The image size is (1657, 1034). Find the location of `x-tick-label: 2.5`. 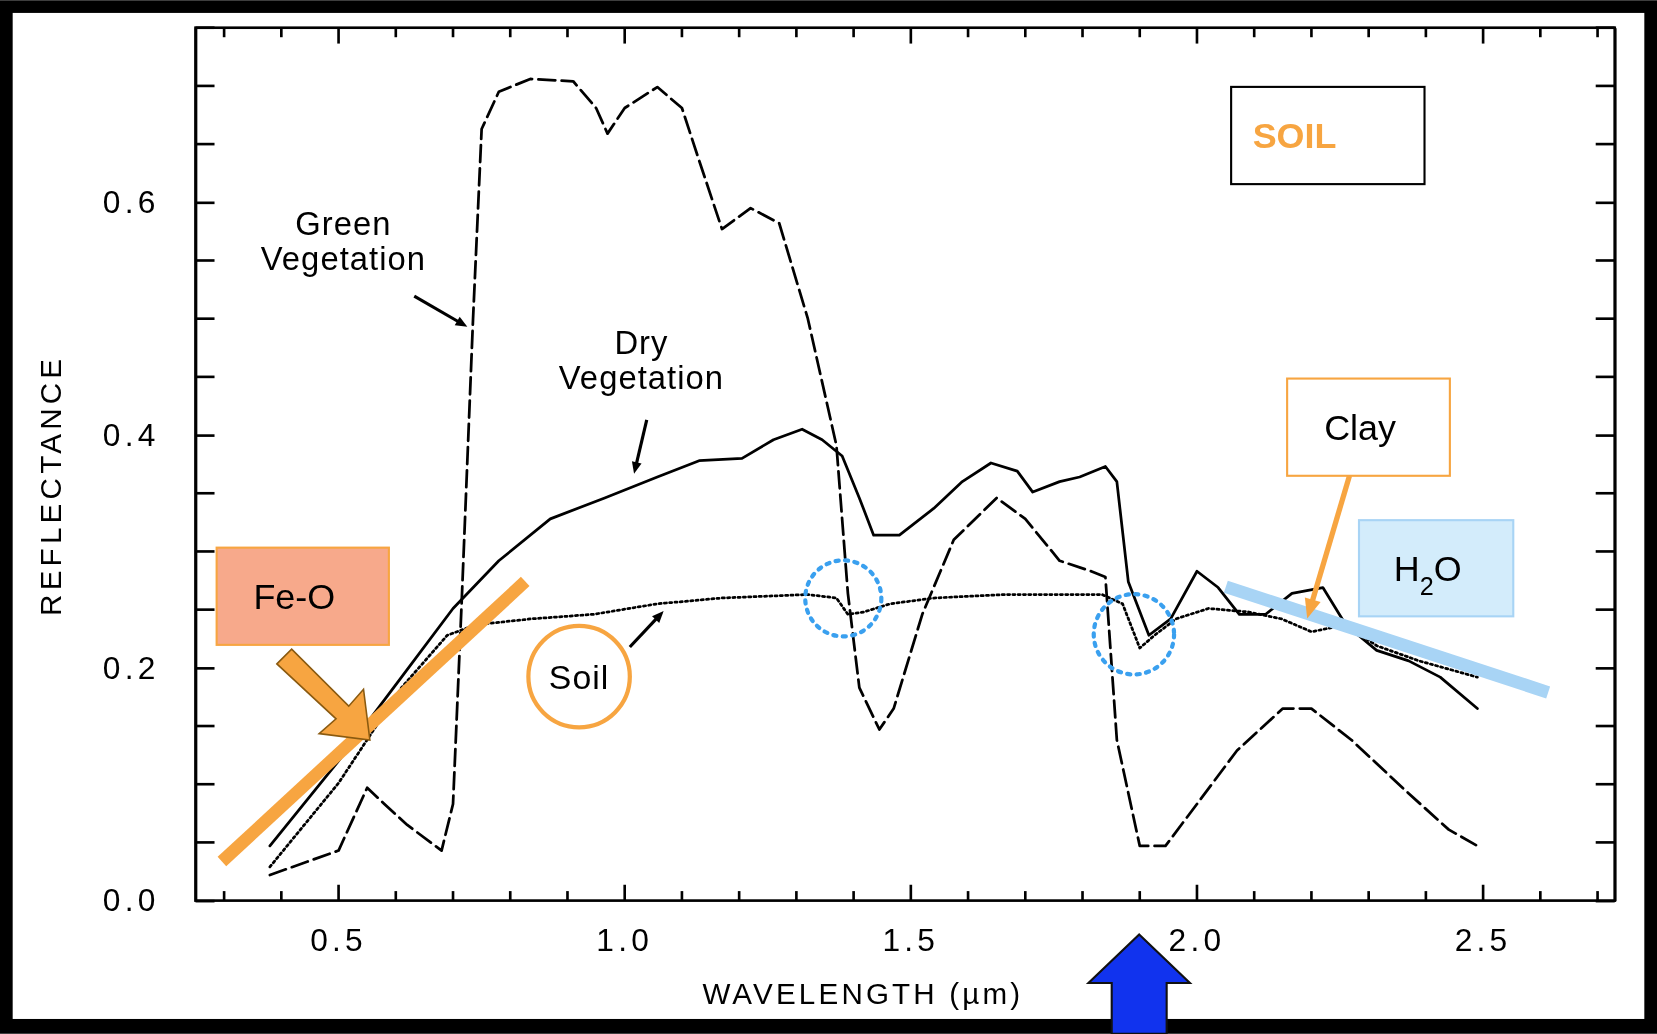

x-tick-label: 2.5 is located at coordinates (1483, 940).